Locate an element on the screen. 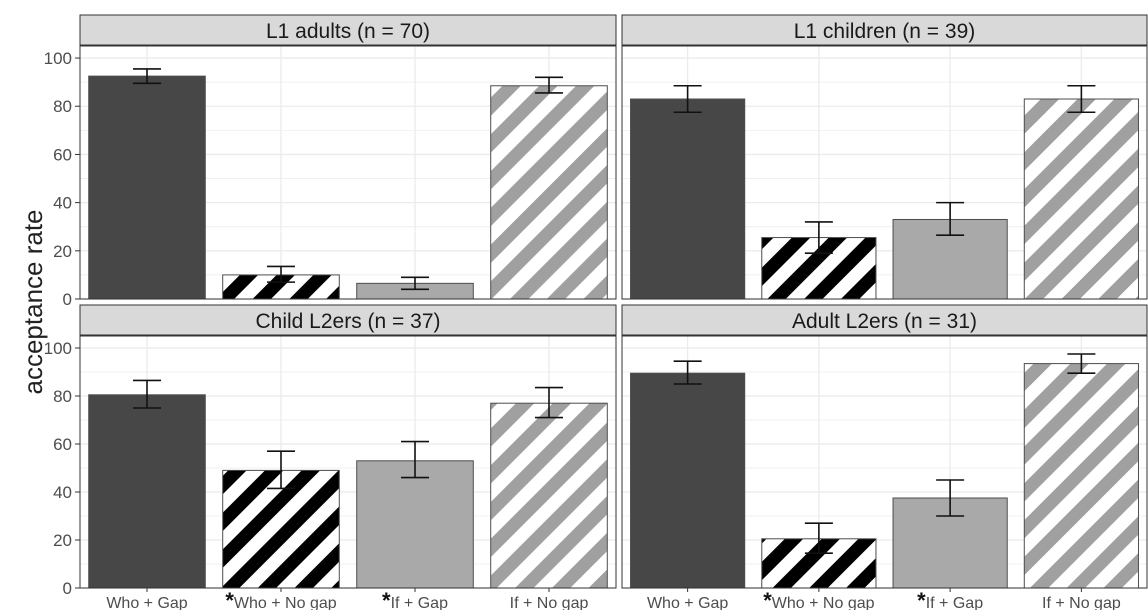 The width and height of the screenshot is (1148, 615). y-axis-label: acceptance rate is located at coordinates (33, 301).